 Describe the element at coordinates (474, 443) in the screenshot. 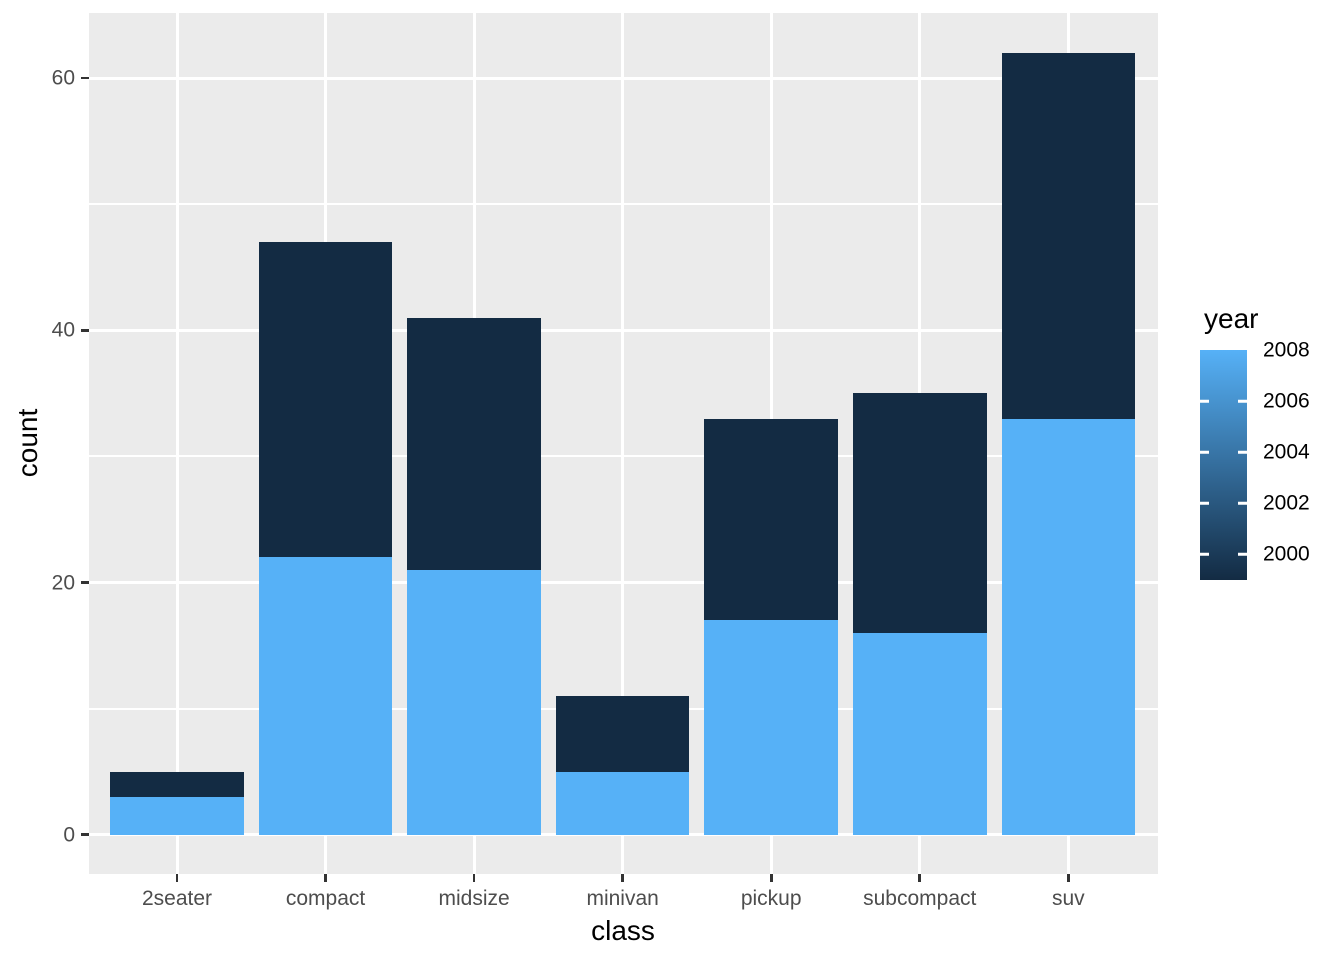

I see `bar-segment-midsize-1999` at that location.